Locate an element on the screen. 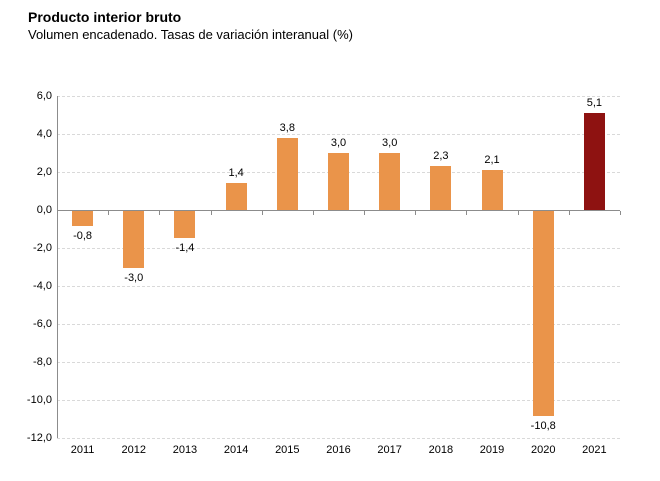 The image size is (660, 481). gridline--6,0 is located at coordinates (338, 324).